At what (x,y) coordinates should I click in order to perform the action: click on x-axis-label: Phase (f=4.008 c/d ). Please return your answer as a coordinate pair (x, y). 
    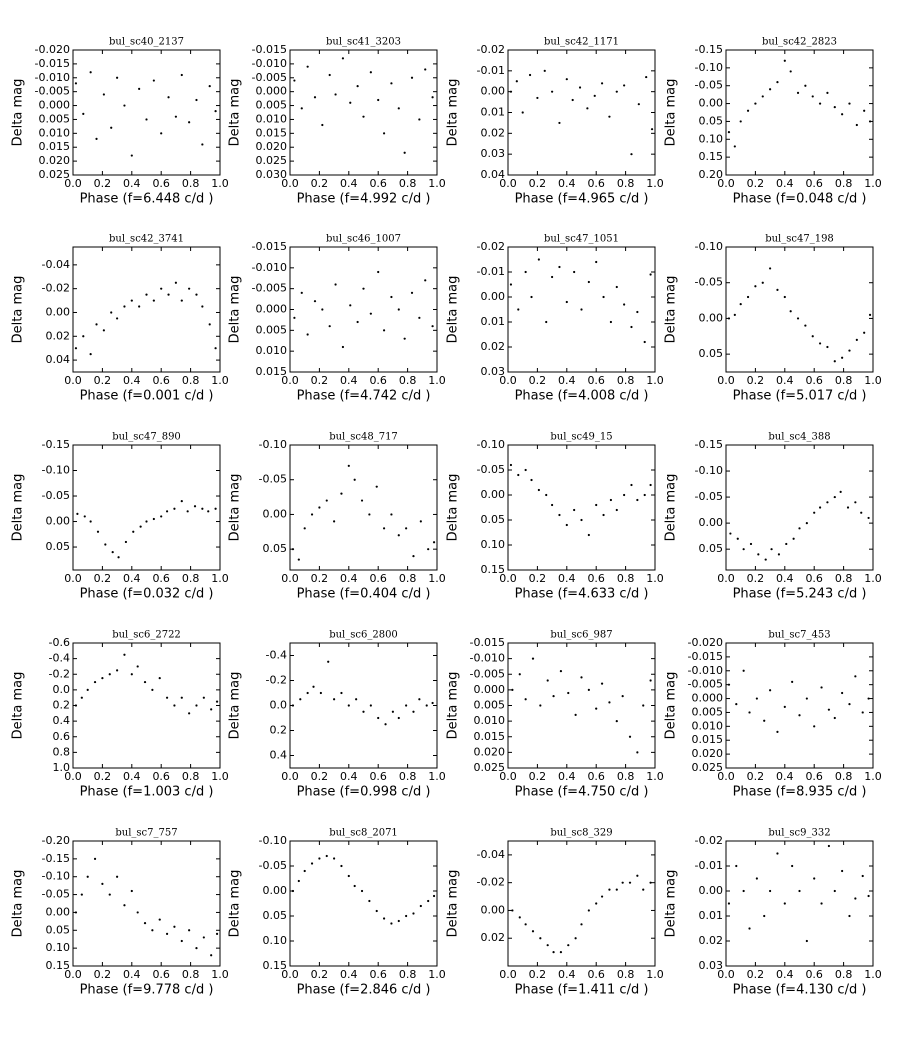
    Looking at the image, I should click on (582, 396).